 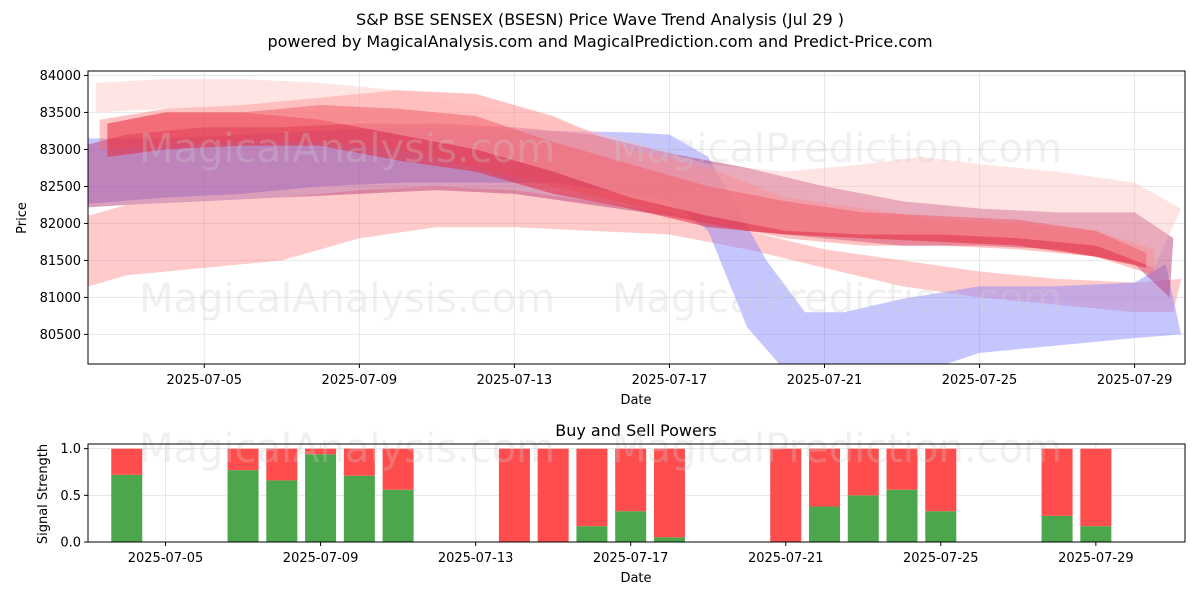 I want to click on watermark-top-2: MagicalPrediction.com, so click(x=837, y=149).